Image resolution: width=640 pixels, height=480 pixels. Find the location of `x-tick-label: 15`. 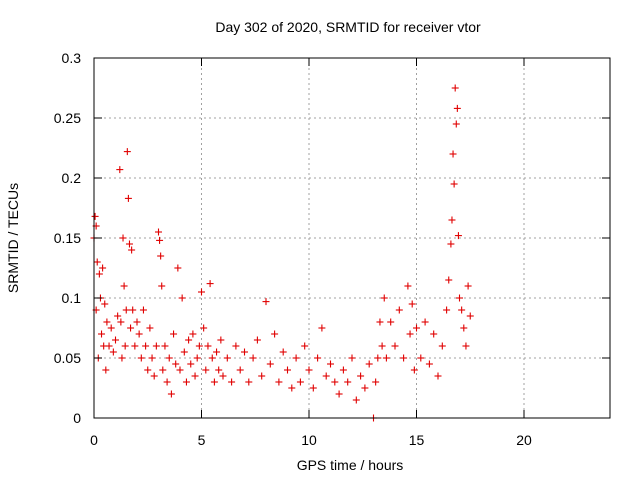

x-tick-label: 15 is located at coordinates (417, 440).